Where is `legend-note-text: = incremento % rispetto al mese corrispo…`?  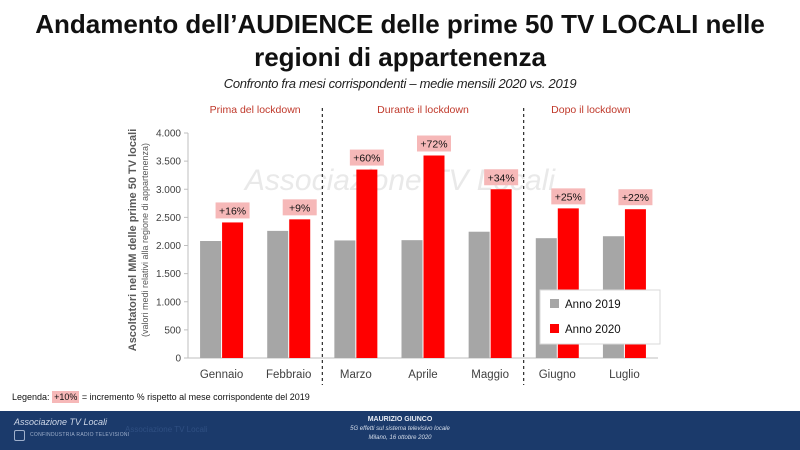 legend-note-text: = incremento % rispetto al mese corrispo… is located at coordinates (195, 397).